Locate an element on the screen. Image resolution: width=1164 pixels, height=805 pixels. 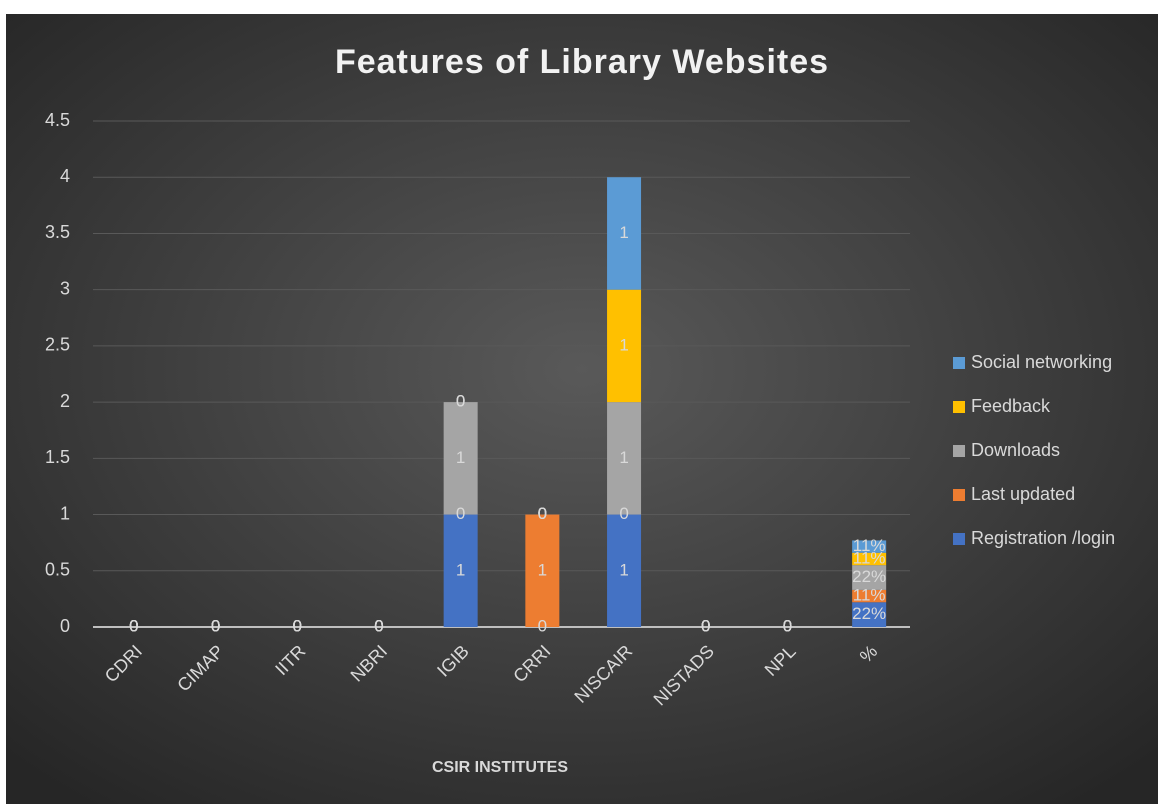
y-tick-label: 3 is located at coordinates (65, 288).